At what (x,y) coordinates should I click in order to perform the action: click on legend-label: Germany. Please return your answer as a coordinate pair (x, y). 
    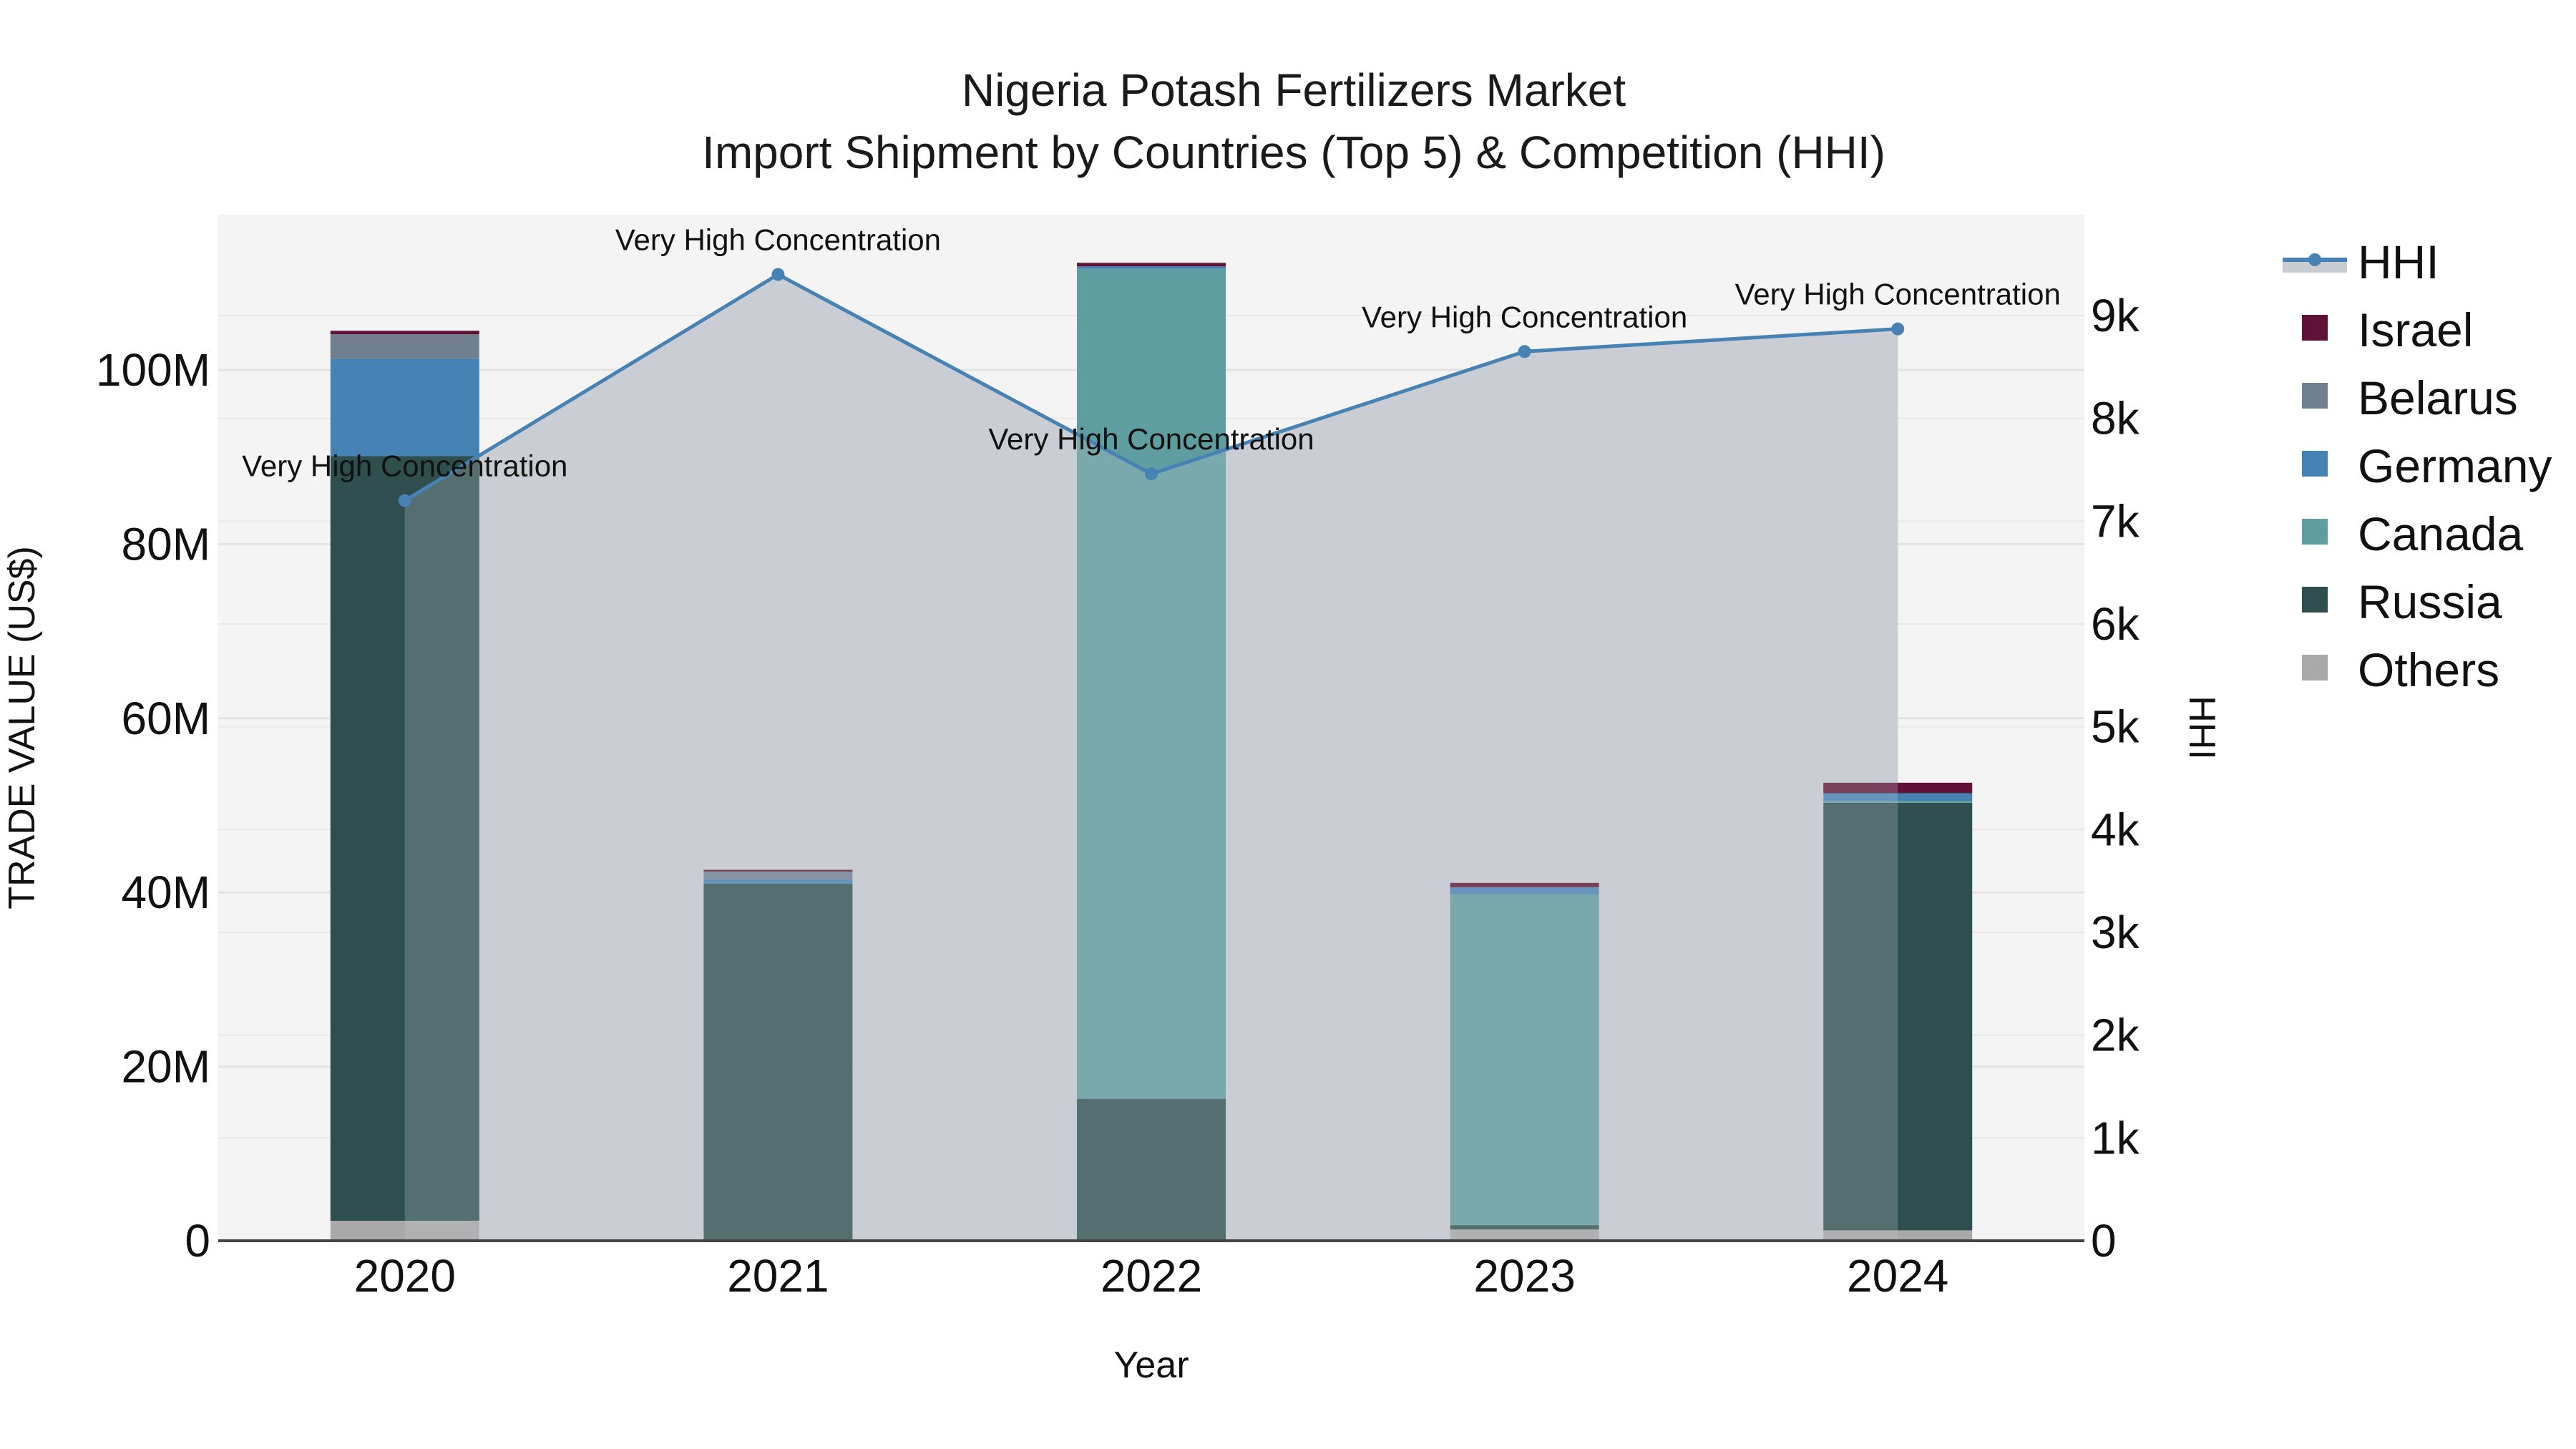
    Looking at the image, I should click on (2455, 465).